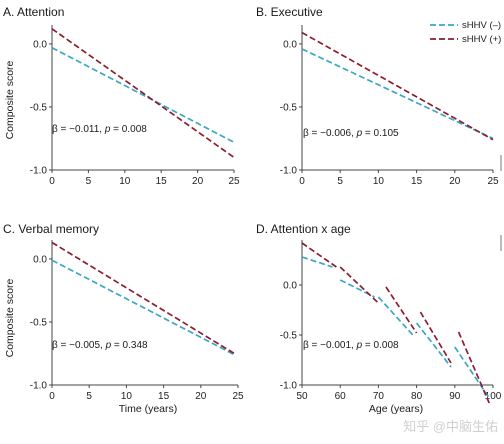 This screenshot has width=504, height=444. I want to click on x-tick-label: 100, so click(493, 396).